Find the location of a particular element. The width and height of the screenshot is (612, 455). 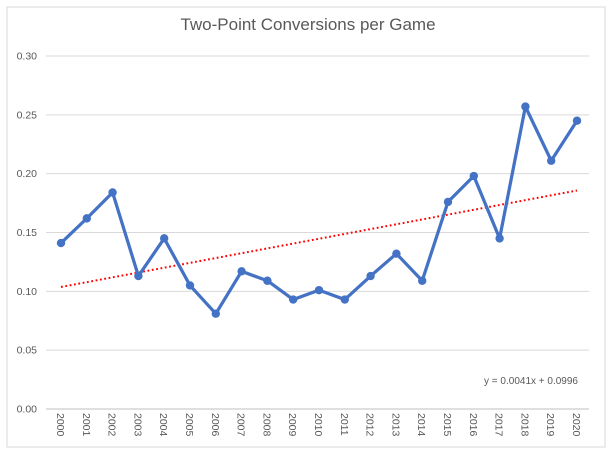

trendline-equation-label: y = 0.0041x + 0.0996 is located at coordinates (531, 381).